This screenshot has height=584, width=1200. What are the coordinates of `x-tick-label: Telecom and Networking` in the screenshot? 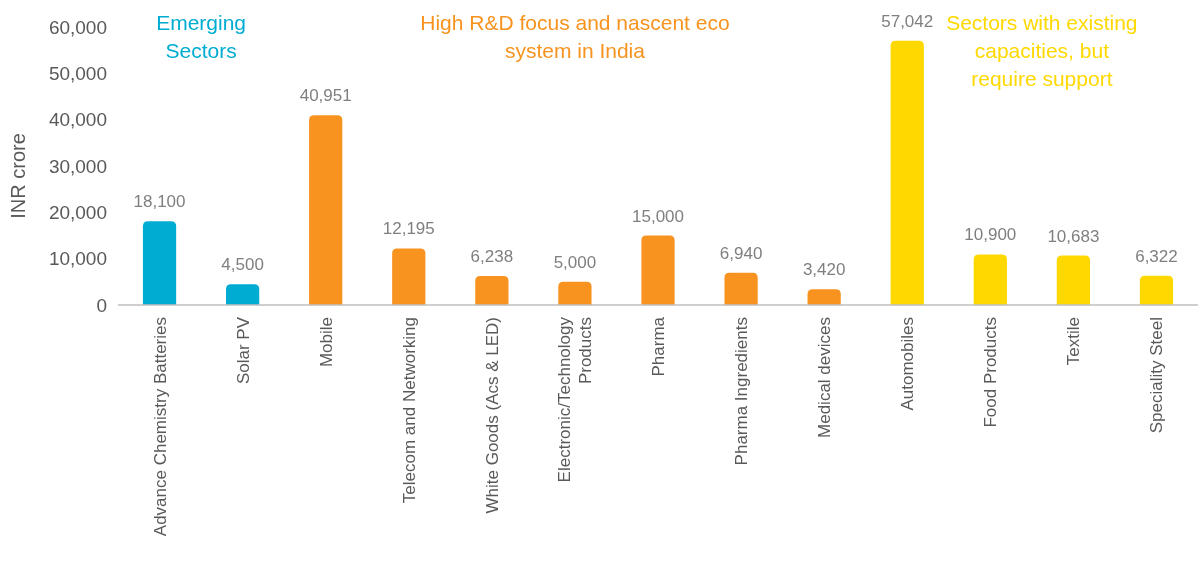 It's located at (409, 410).